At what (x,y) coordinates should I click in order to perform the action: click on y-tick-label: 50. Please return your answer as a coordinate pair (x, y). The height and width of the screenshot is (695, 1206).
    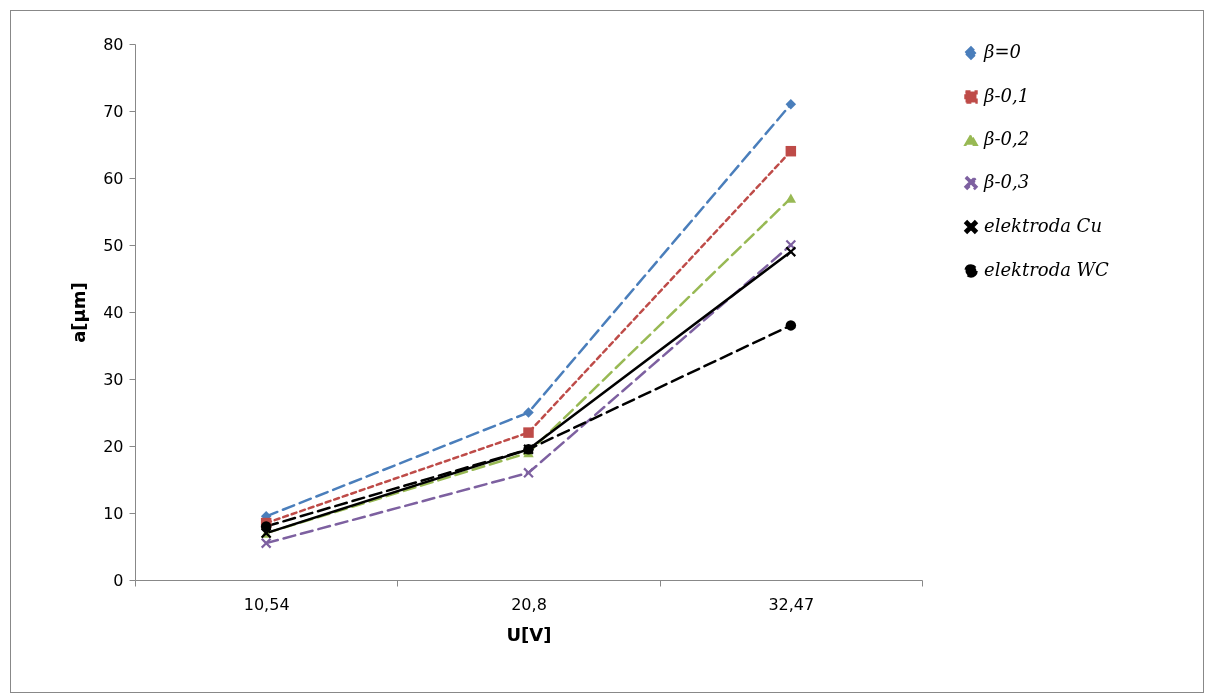
    Looking at the image, I should click on (113, 245).